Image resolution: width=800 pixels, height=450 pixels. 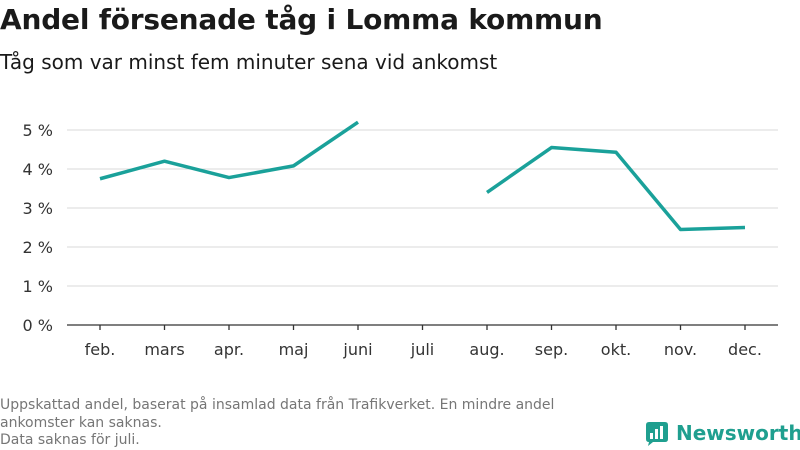 I want to click on x-tick-label: mars, so click(x=164, y=349).